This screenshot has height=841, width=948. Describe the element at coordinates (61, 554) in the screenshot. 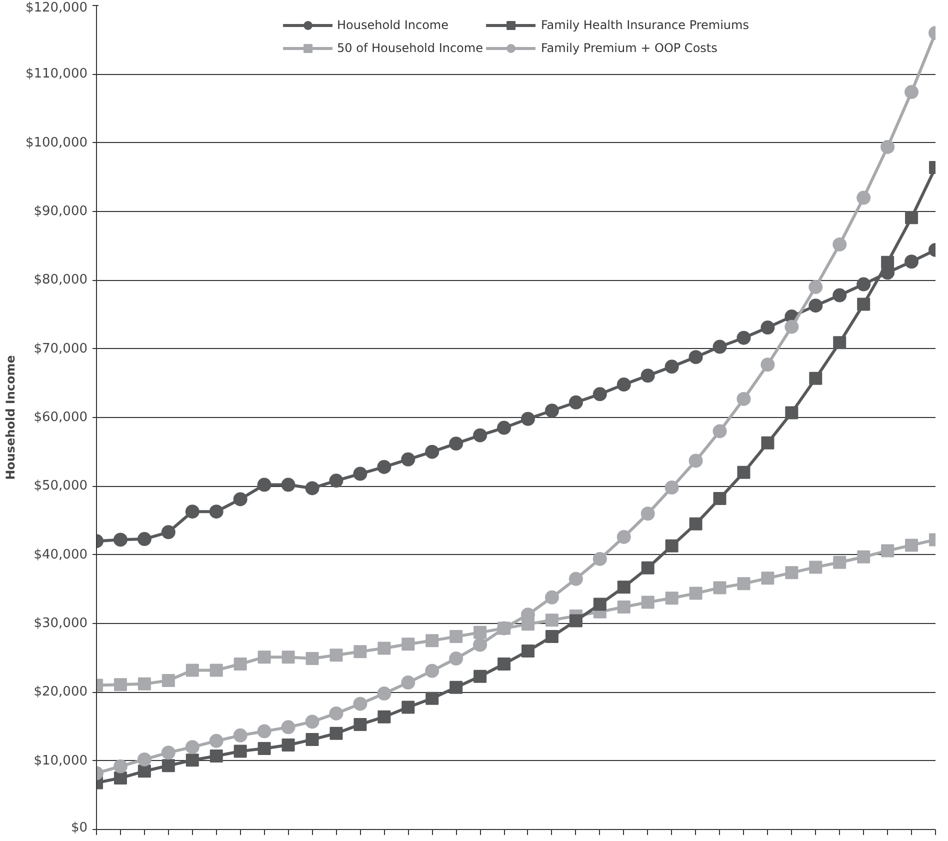

I see `y-tick-label: $40,000` at that location.